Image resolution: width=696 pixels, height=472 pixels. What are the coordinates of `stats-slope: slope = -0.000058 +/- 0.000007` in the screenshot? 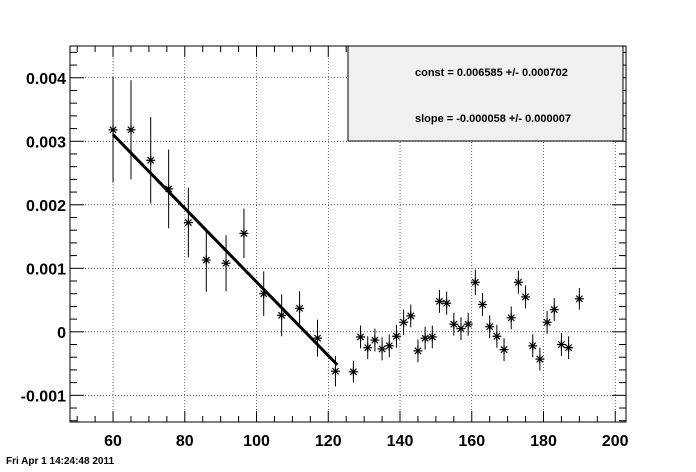 It's located at (493, 119).